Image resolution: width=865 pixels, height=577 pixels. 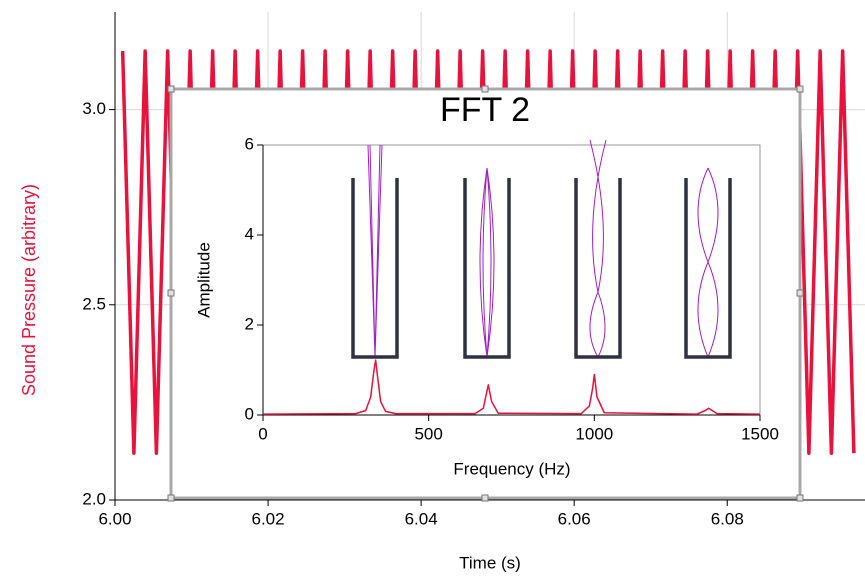 I want to click on y-tick-label: 2.0, so click(x=94, y=498).